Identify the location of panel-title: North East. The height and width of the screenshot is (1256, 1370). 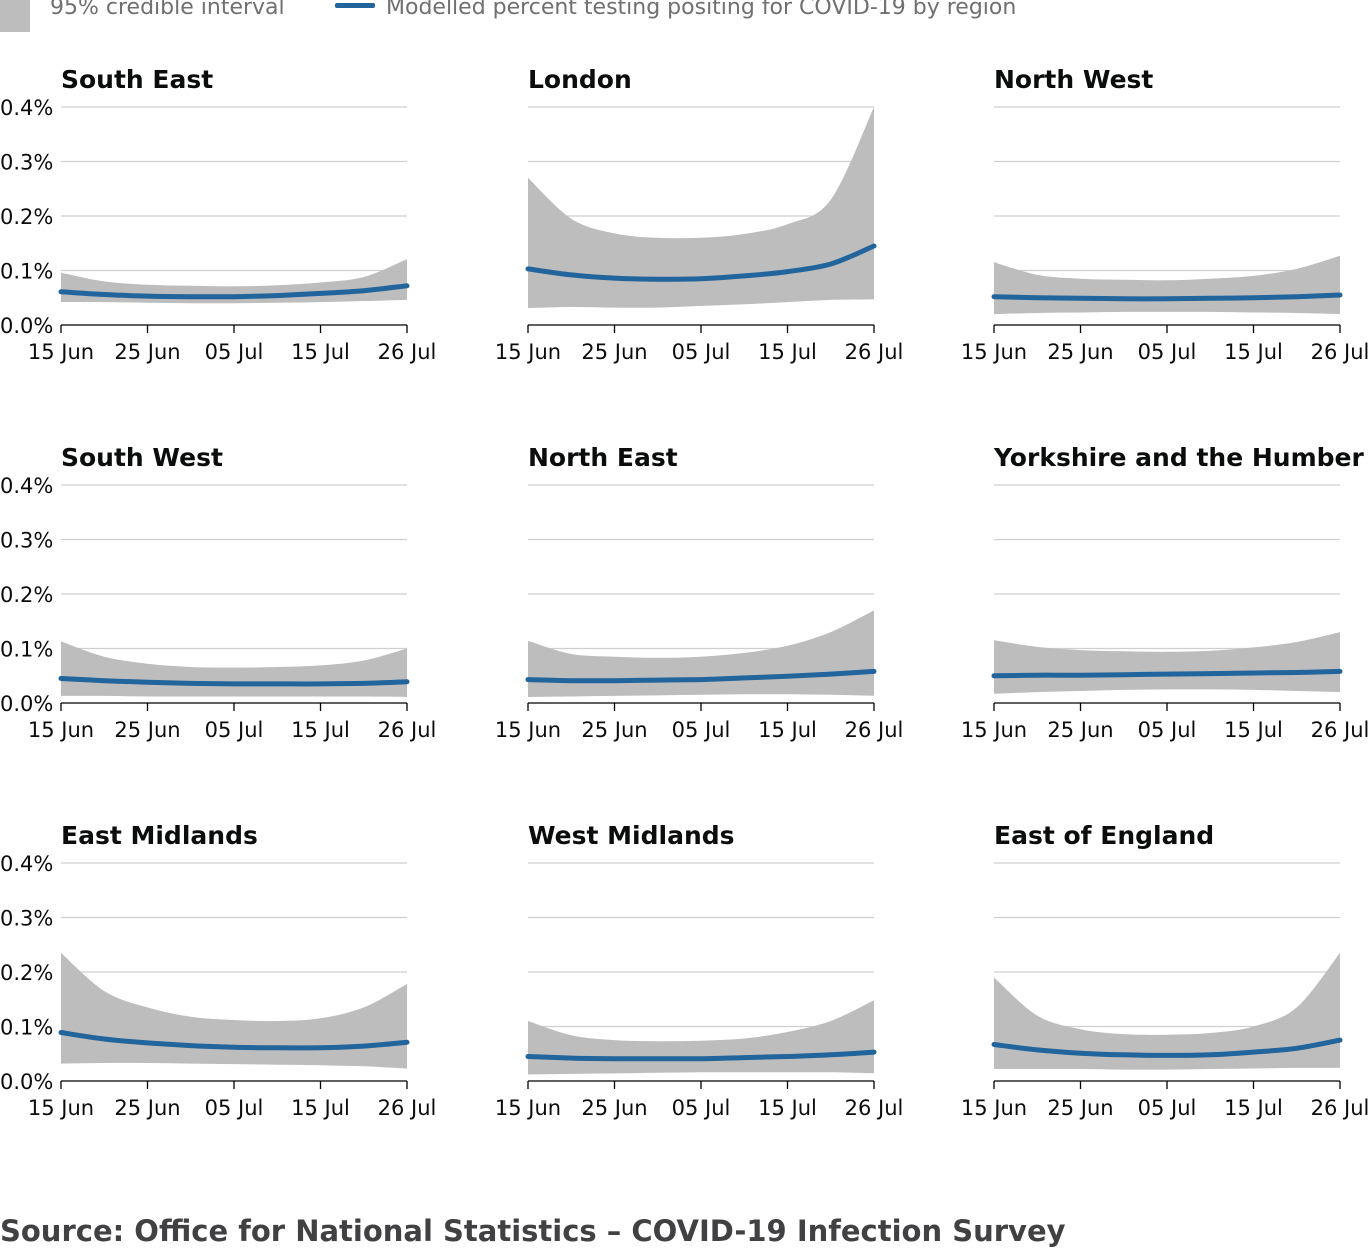
(603, 457).